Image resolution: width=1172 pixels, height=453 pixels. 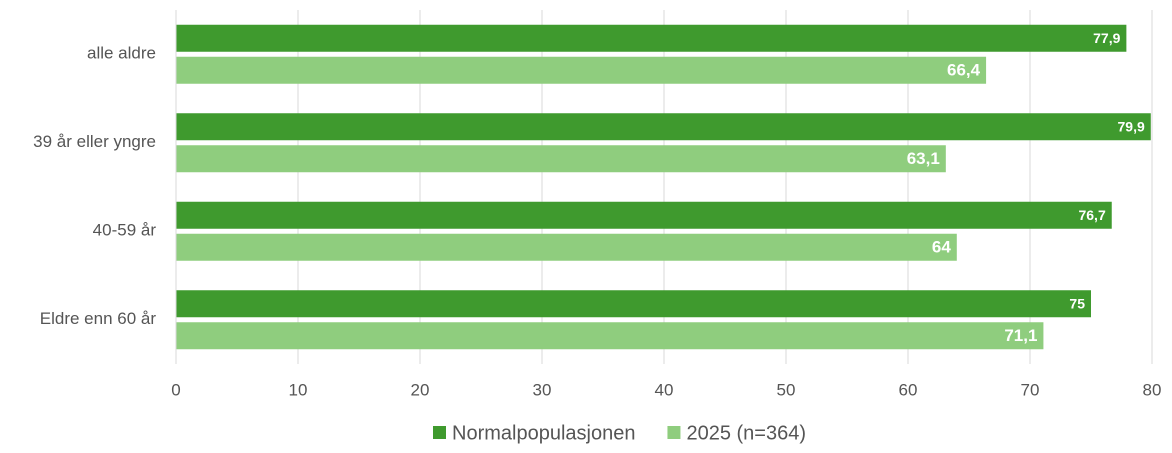 What do you see at coordinates (420, 389) in the screenshot?
I see `x-tick-label: 20` at bounding box center [420, 389].